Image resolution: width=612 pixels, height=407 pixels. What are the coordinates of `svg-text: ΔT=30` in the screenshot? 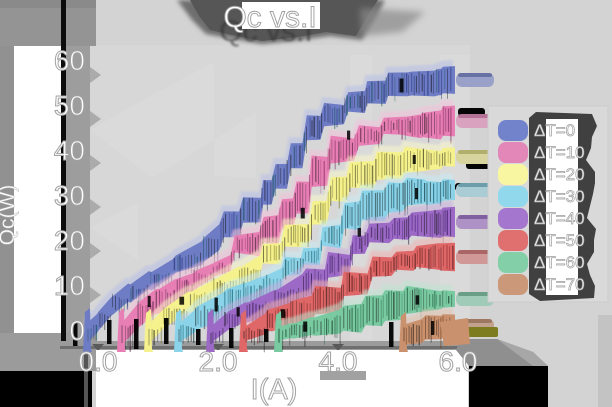 It's located at (559, 196).